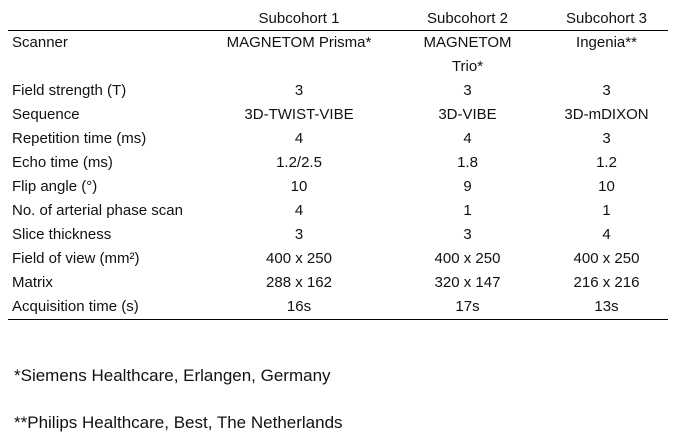 The height and width of the screenshot is (442, 681). I want to click on cell-text: 216 x 216, so click(606, 282).